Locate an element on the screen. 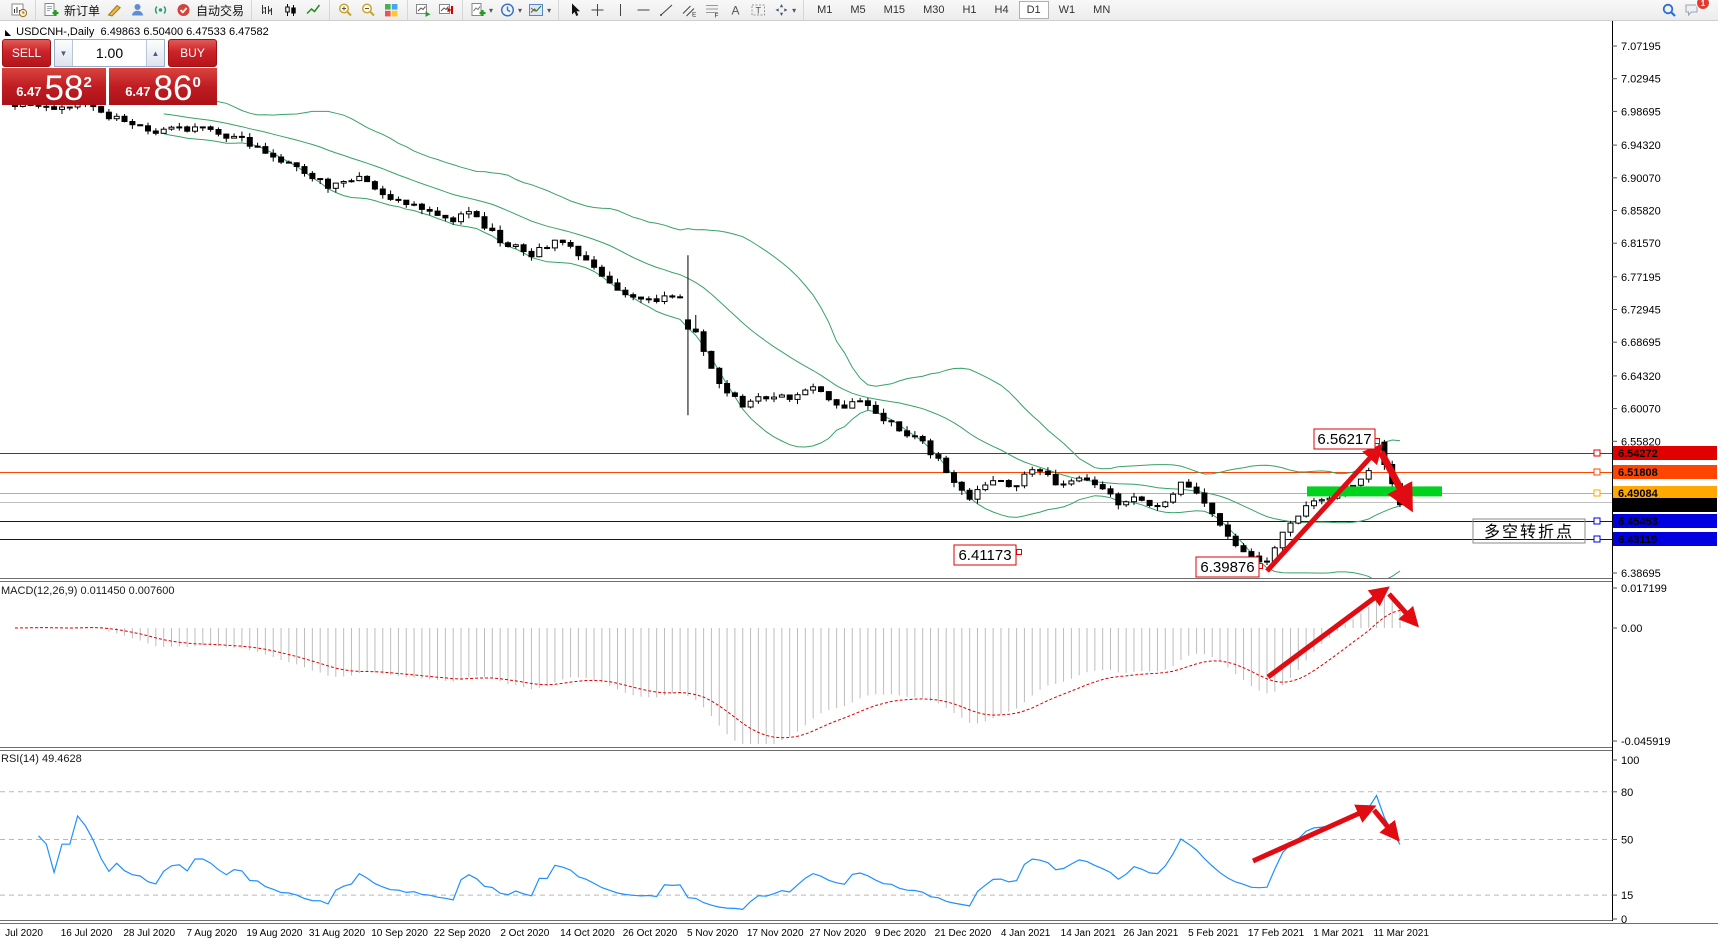  sell-price: 6.47 58 2 is located at coordinates (54, 87).